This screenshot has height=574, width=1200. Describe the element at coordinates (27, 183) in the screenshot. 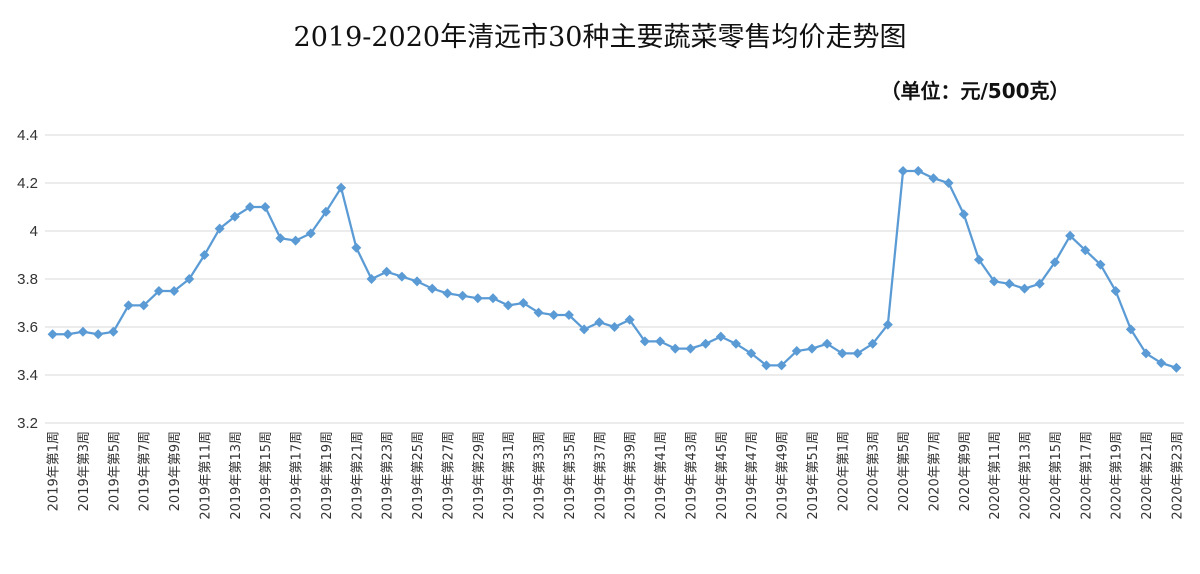

I see `y-tick-label: 4.2` at that location.